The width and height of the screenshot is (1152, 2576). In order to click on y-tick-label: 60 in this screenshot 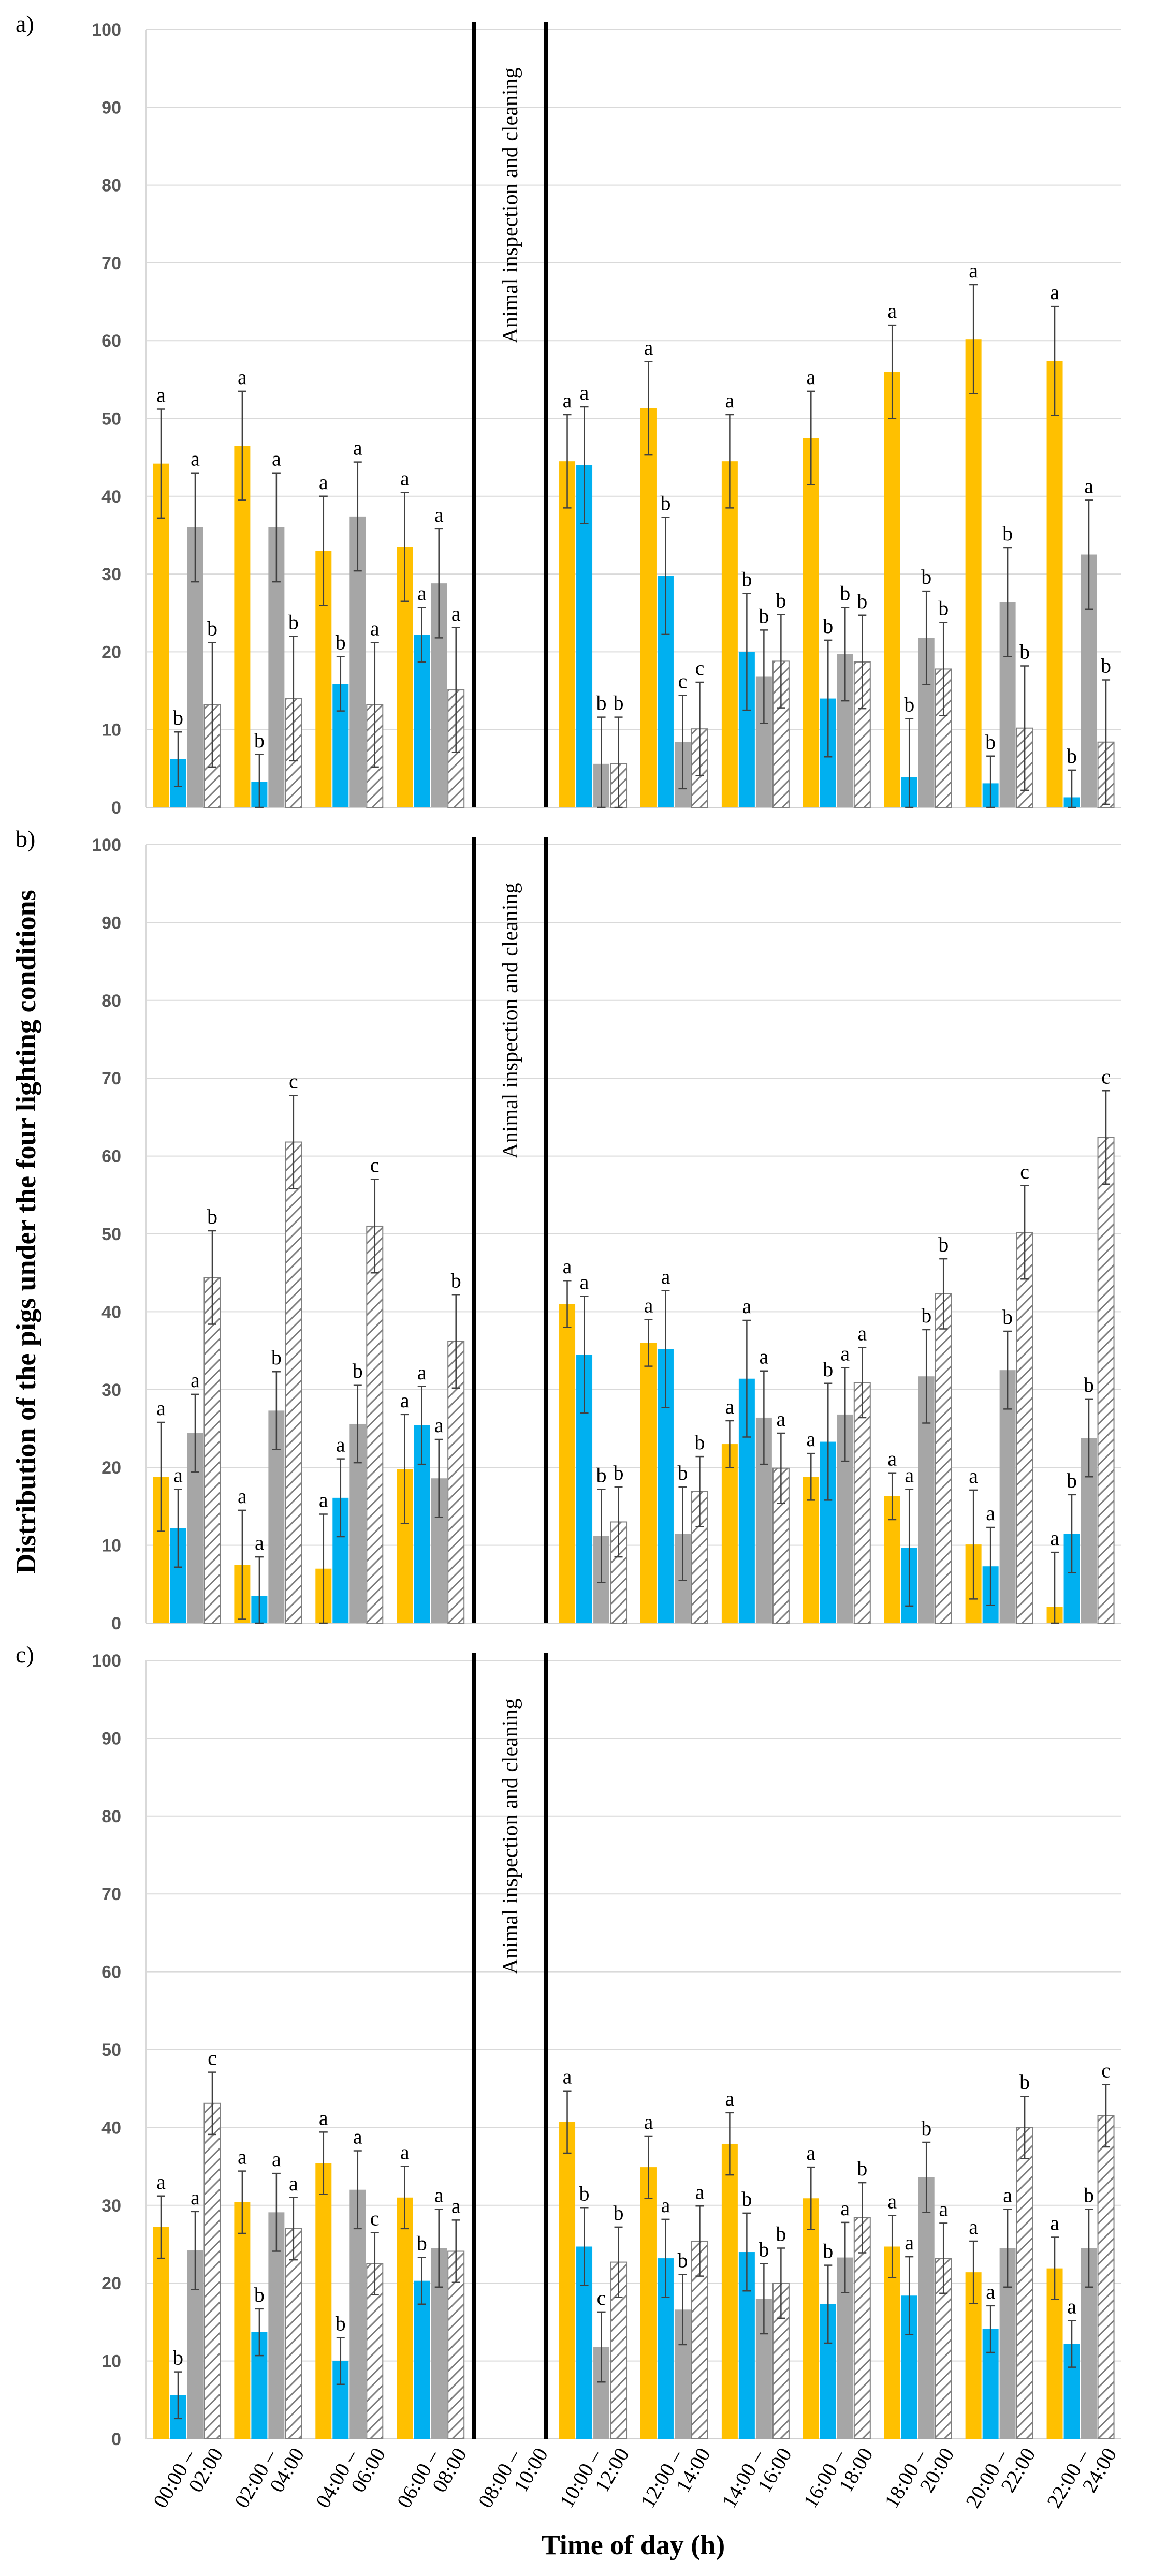, I will do `click(111, 1973)`.